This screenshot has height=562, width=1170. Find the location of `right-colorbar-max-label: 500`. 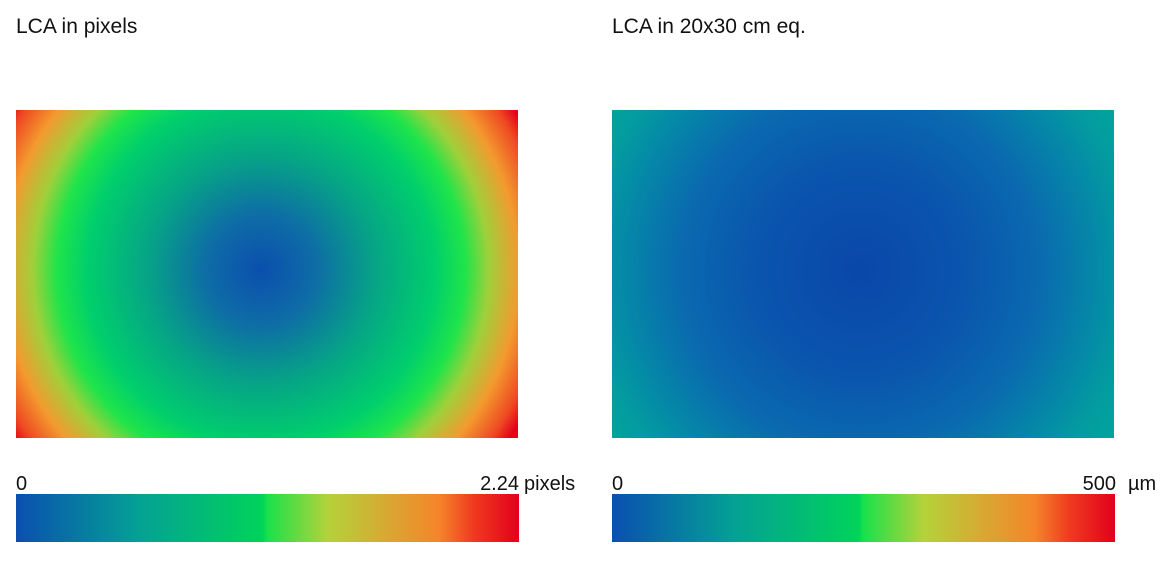

right-colorbar-max-label: 500 is located at coordinates (1099, 484).